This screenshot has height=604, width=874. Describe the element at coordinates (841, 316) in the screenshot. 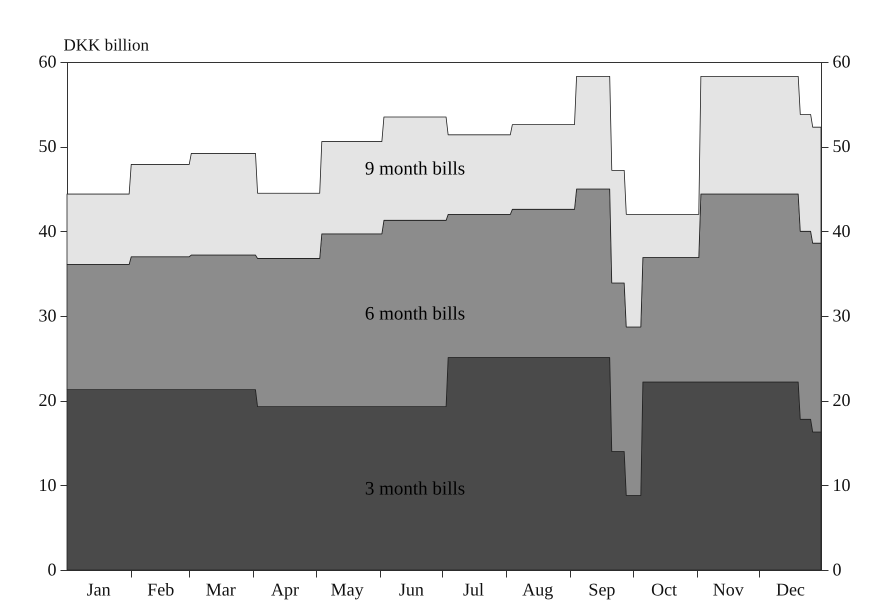

I see `y2-tick-label: 30` at that location.